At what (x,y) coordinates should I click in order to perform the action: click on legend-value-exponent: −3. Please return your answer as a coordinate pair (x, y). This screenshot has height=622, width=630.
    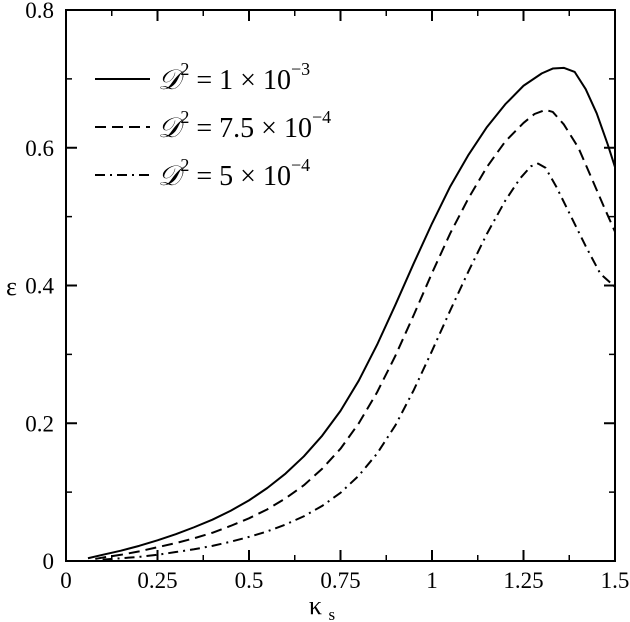
    Looking at the image, I should click on (300, 69).